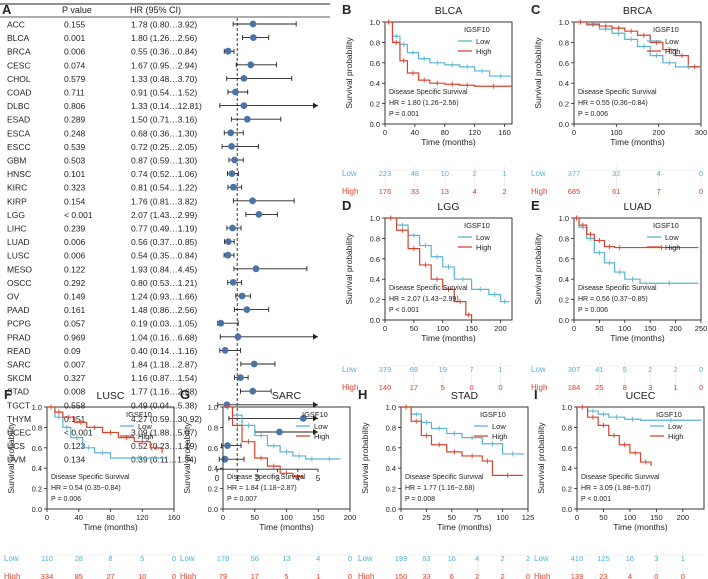 This screenshot has height=579, width=708. Describe the element at coordinates (75, 65) in the screenshot. I see `forest-row-pvalue: 0.074` at that location.